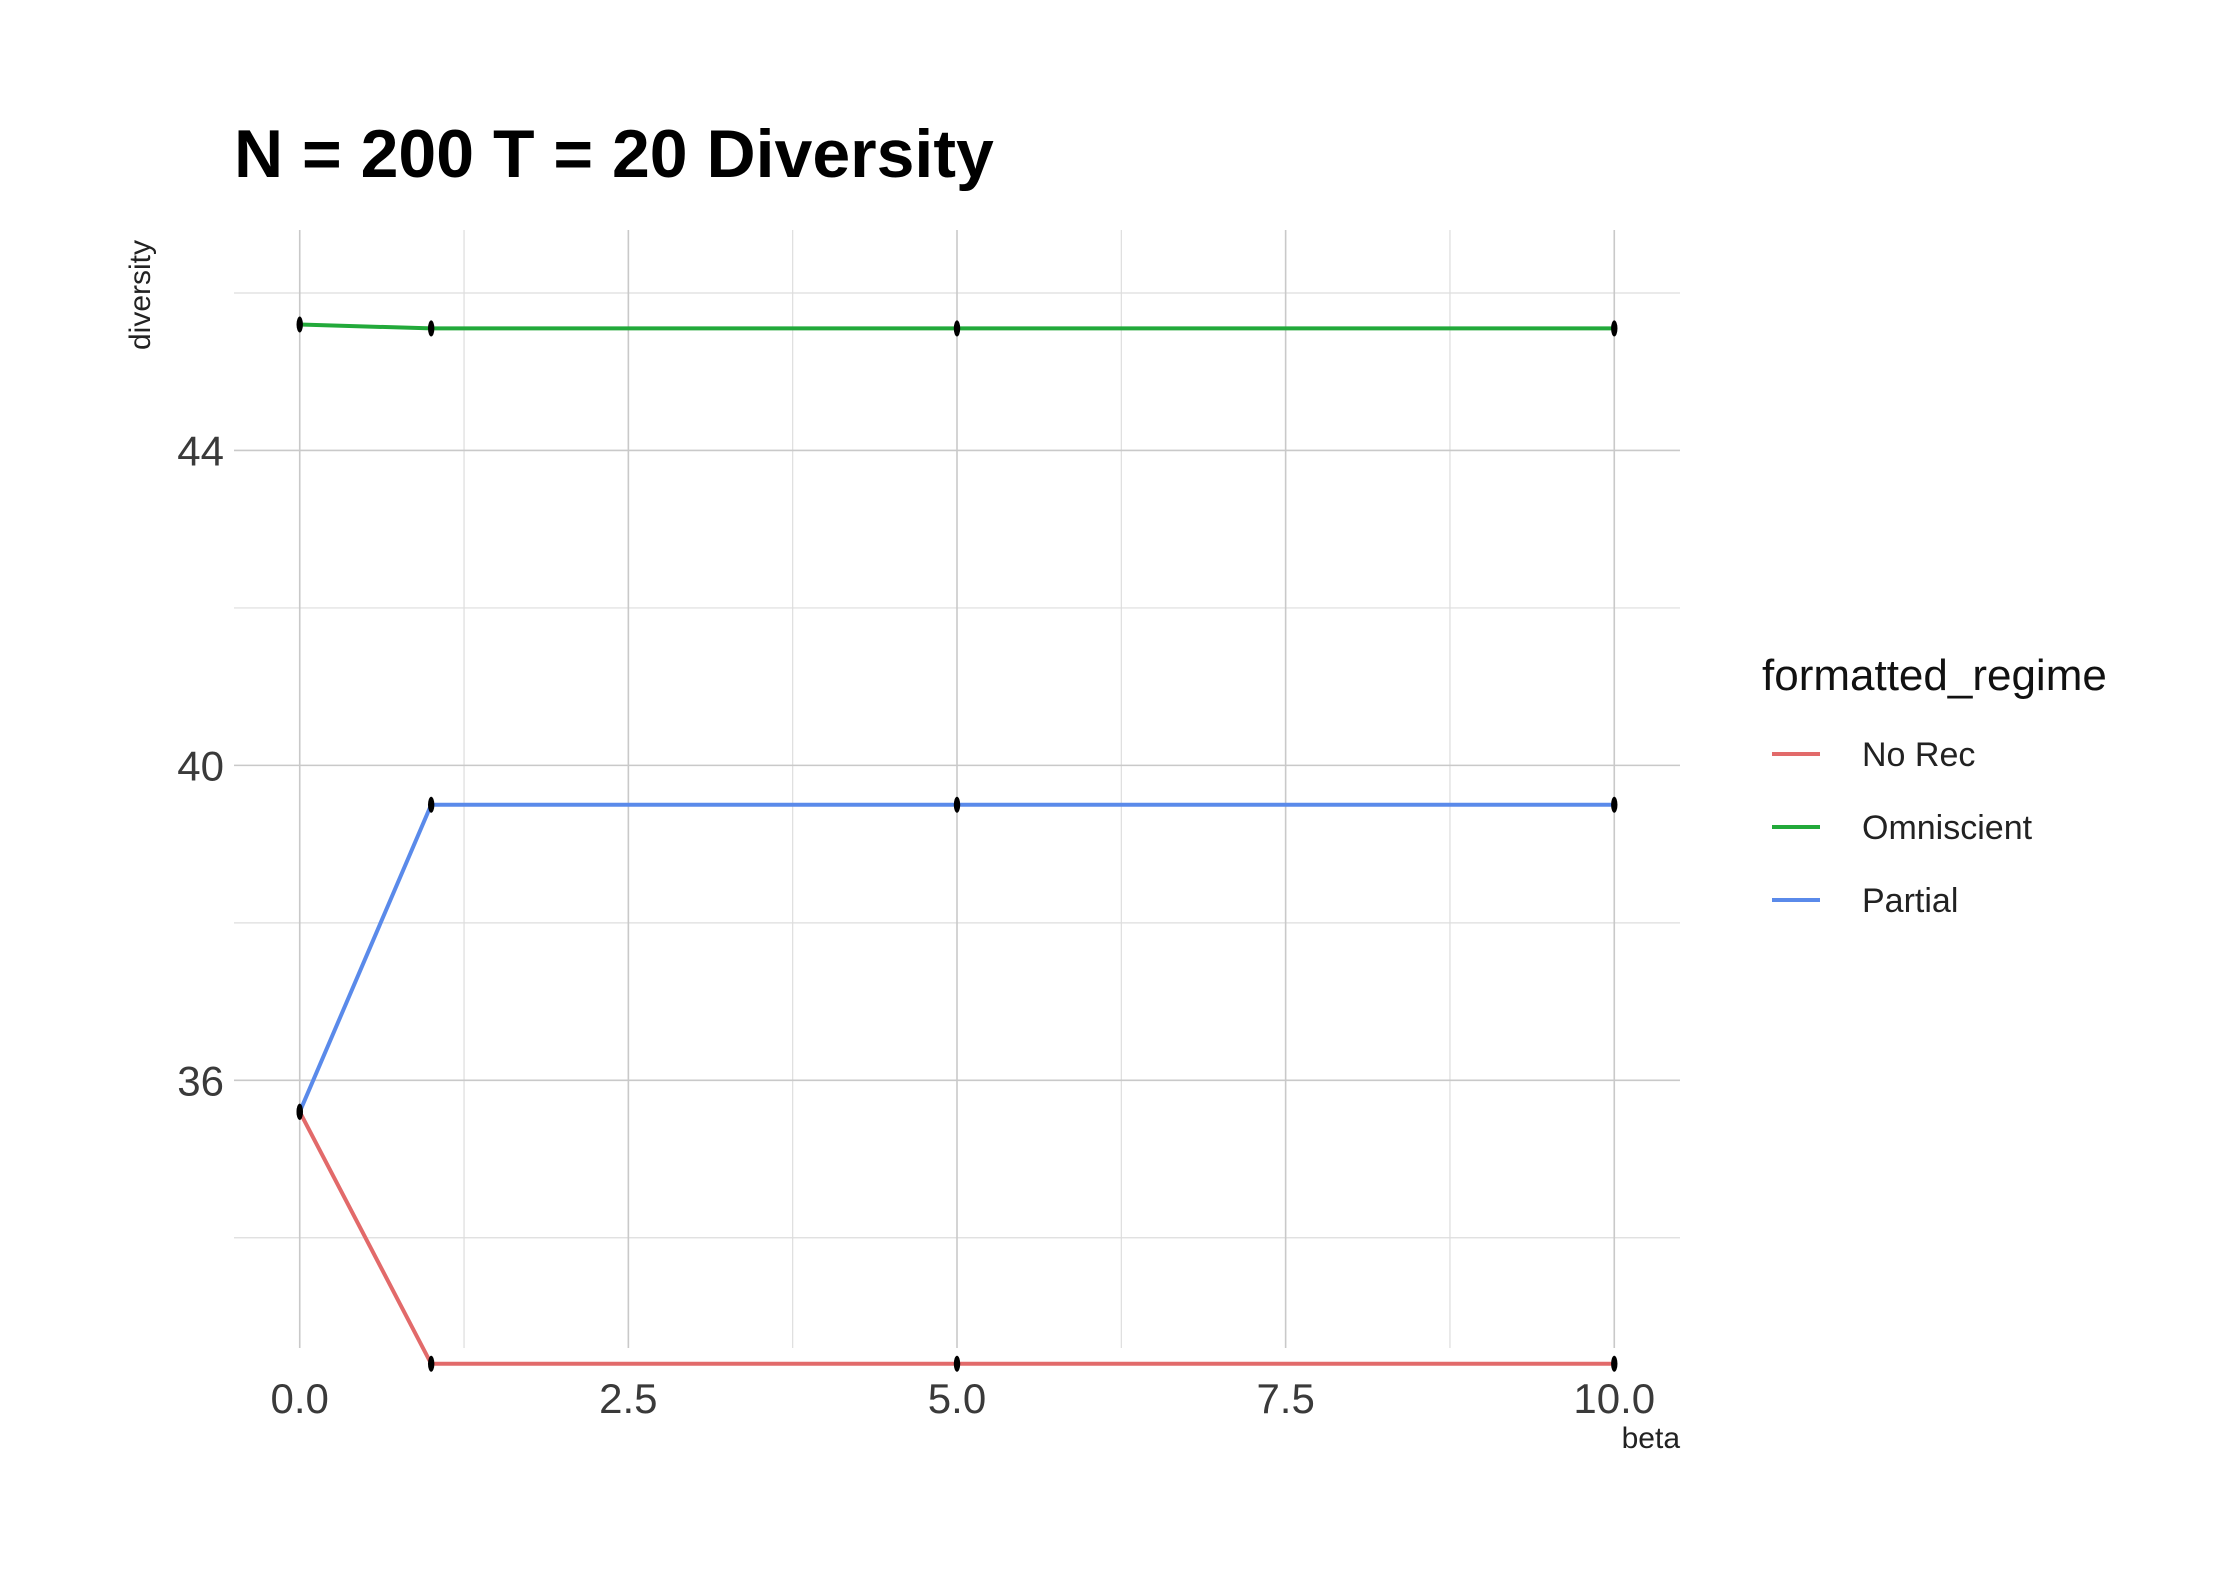 The width and height of the screenshot is (2229, 1574). Describe the element at coordinates (1910, 901) in the screenshot. I see `legend-label: Partial` at that location.